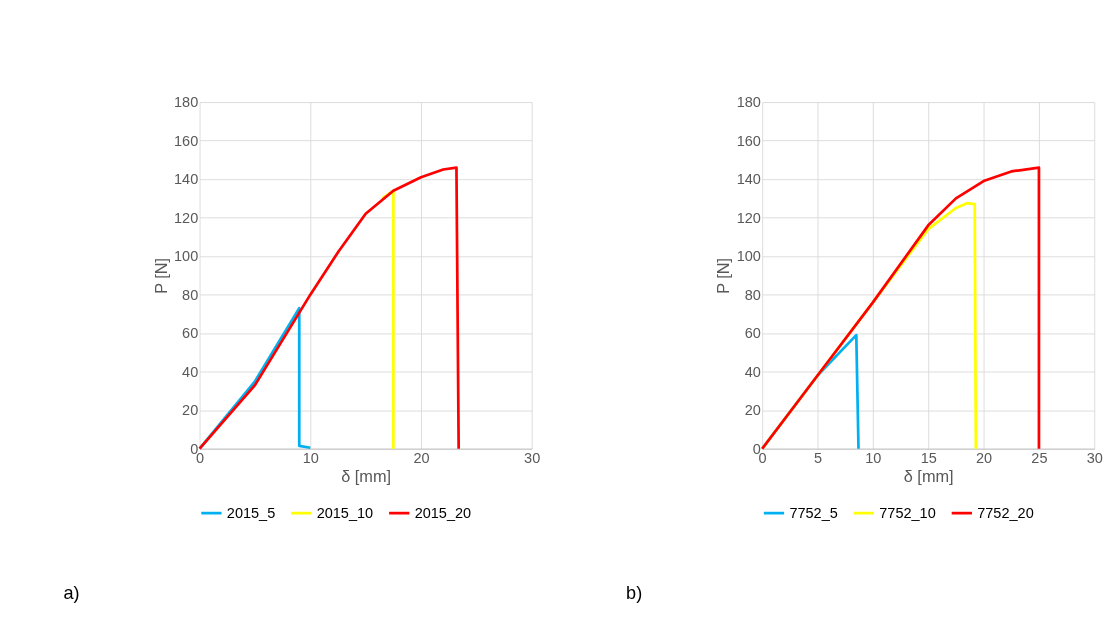  What do you see at coordinates (443, 512) in the screenshot?
I see `legend-label: 2015_20` at bounding box center [443, 512].